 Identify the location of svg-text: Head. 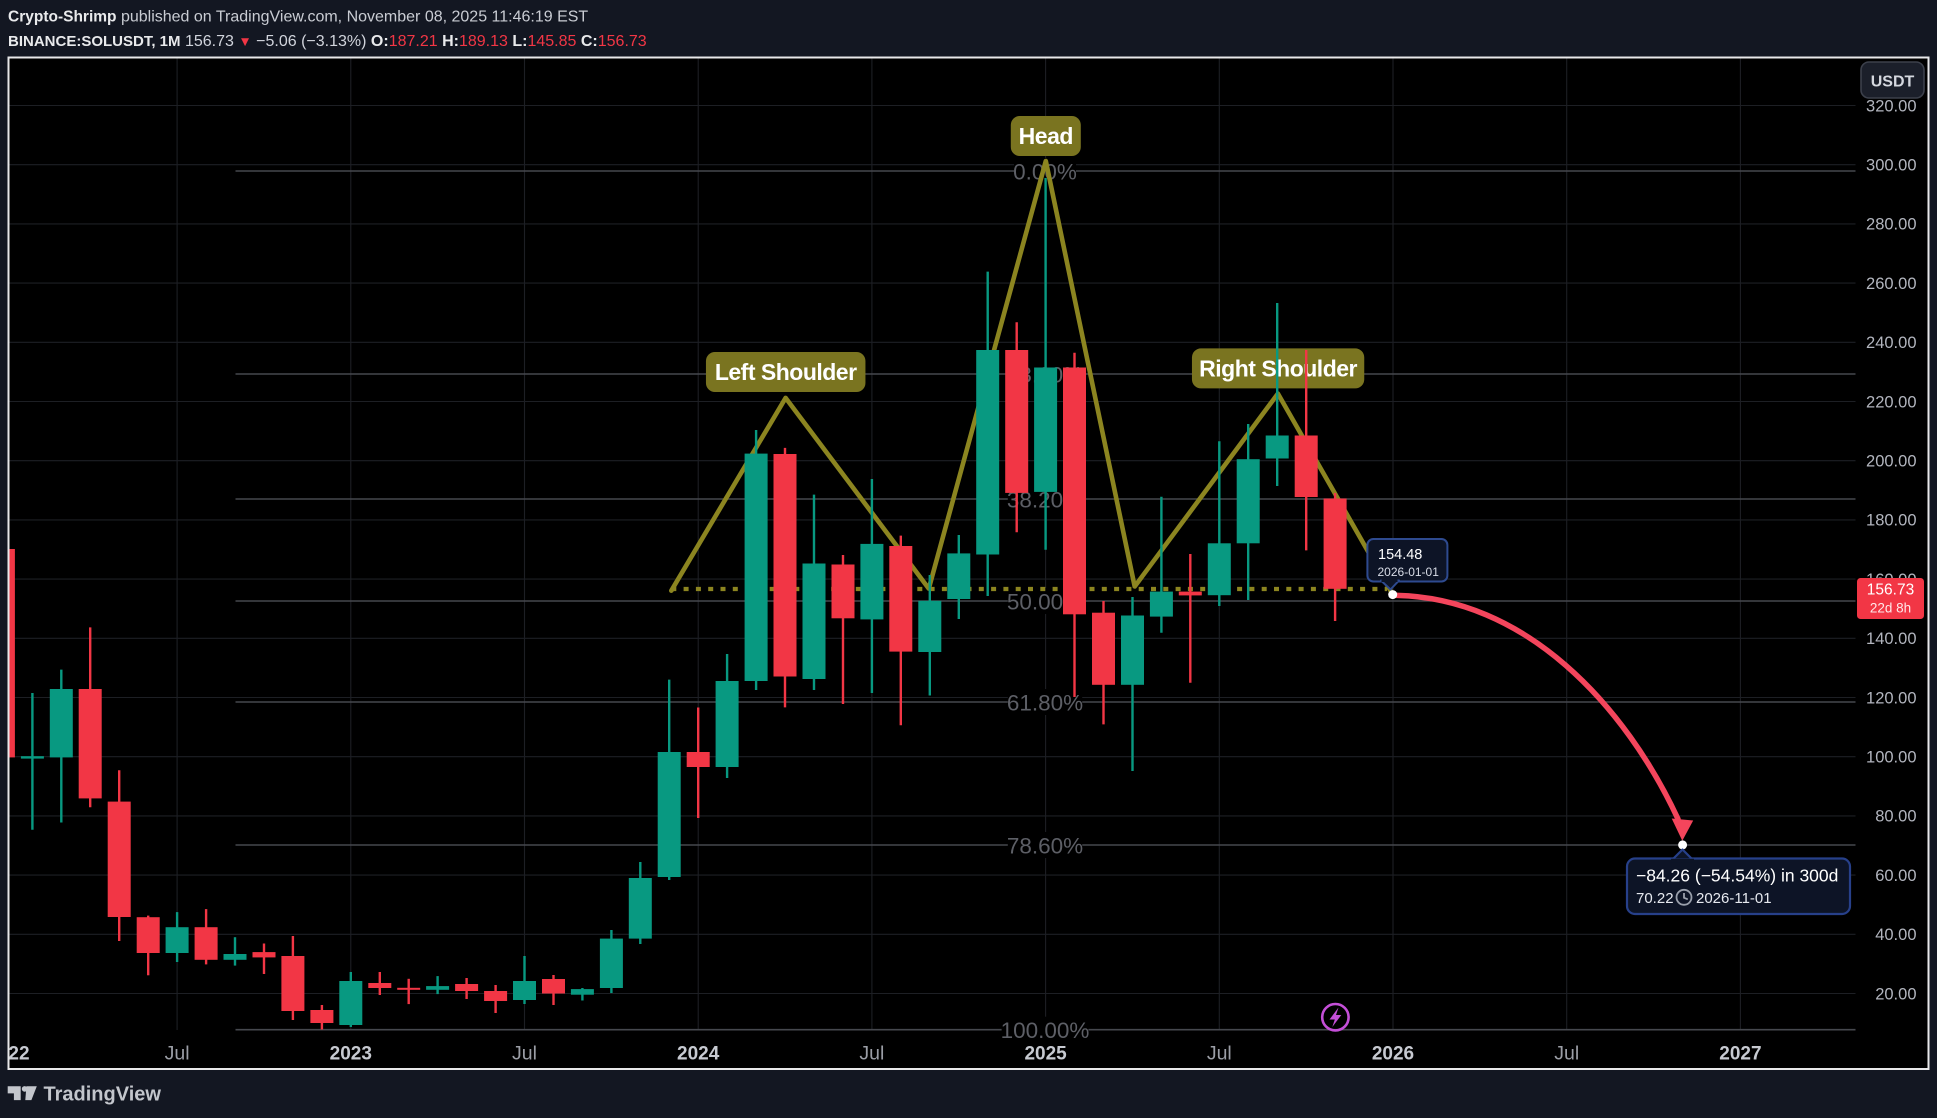
(1046, 136).